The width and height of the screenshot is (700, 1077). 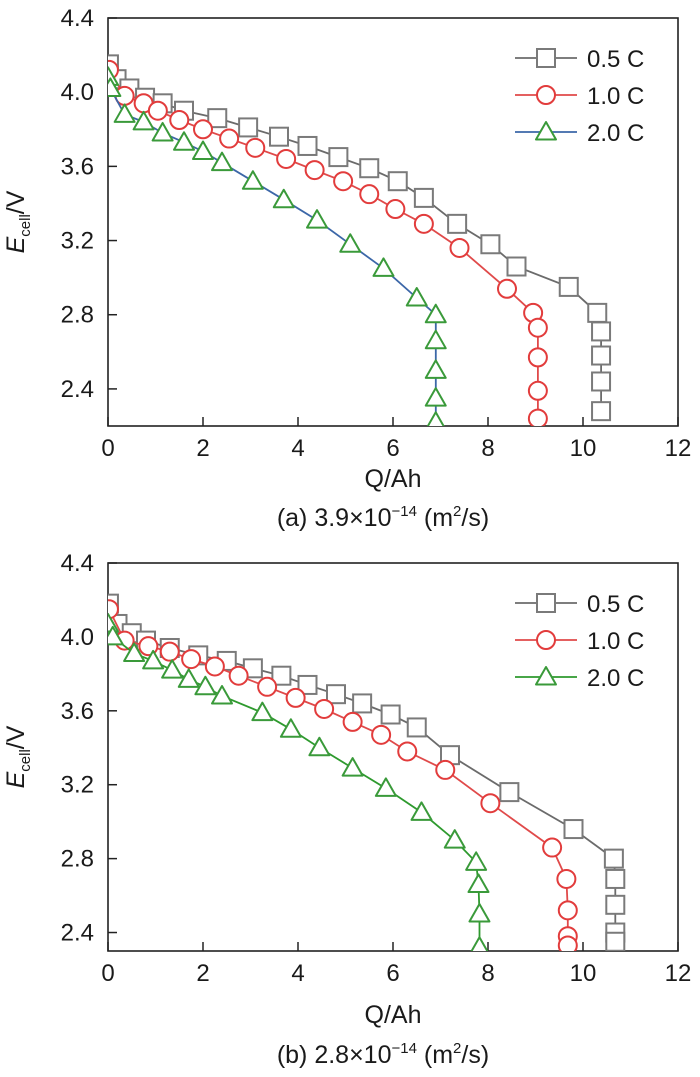 What do you see at coordinates (678, 448) in the screenshot?
I see `x-tick-label: 12` at bounding box center [678, 448].